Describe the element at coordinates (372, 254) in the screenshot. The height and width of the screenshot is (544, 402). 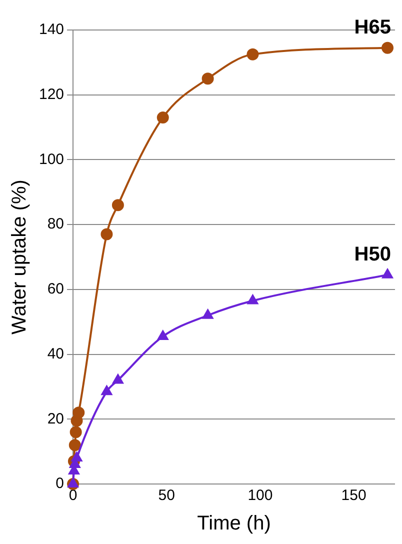
I see `series-label: H50` at that location.